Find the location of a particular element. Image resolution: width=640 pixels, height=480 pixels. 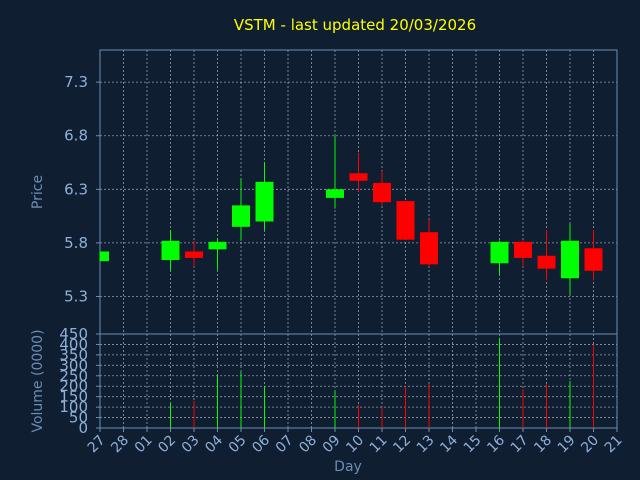

x-tick-label: 19 is located at coordinates (567, 444).